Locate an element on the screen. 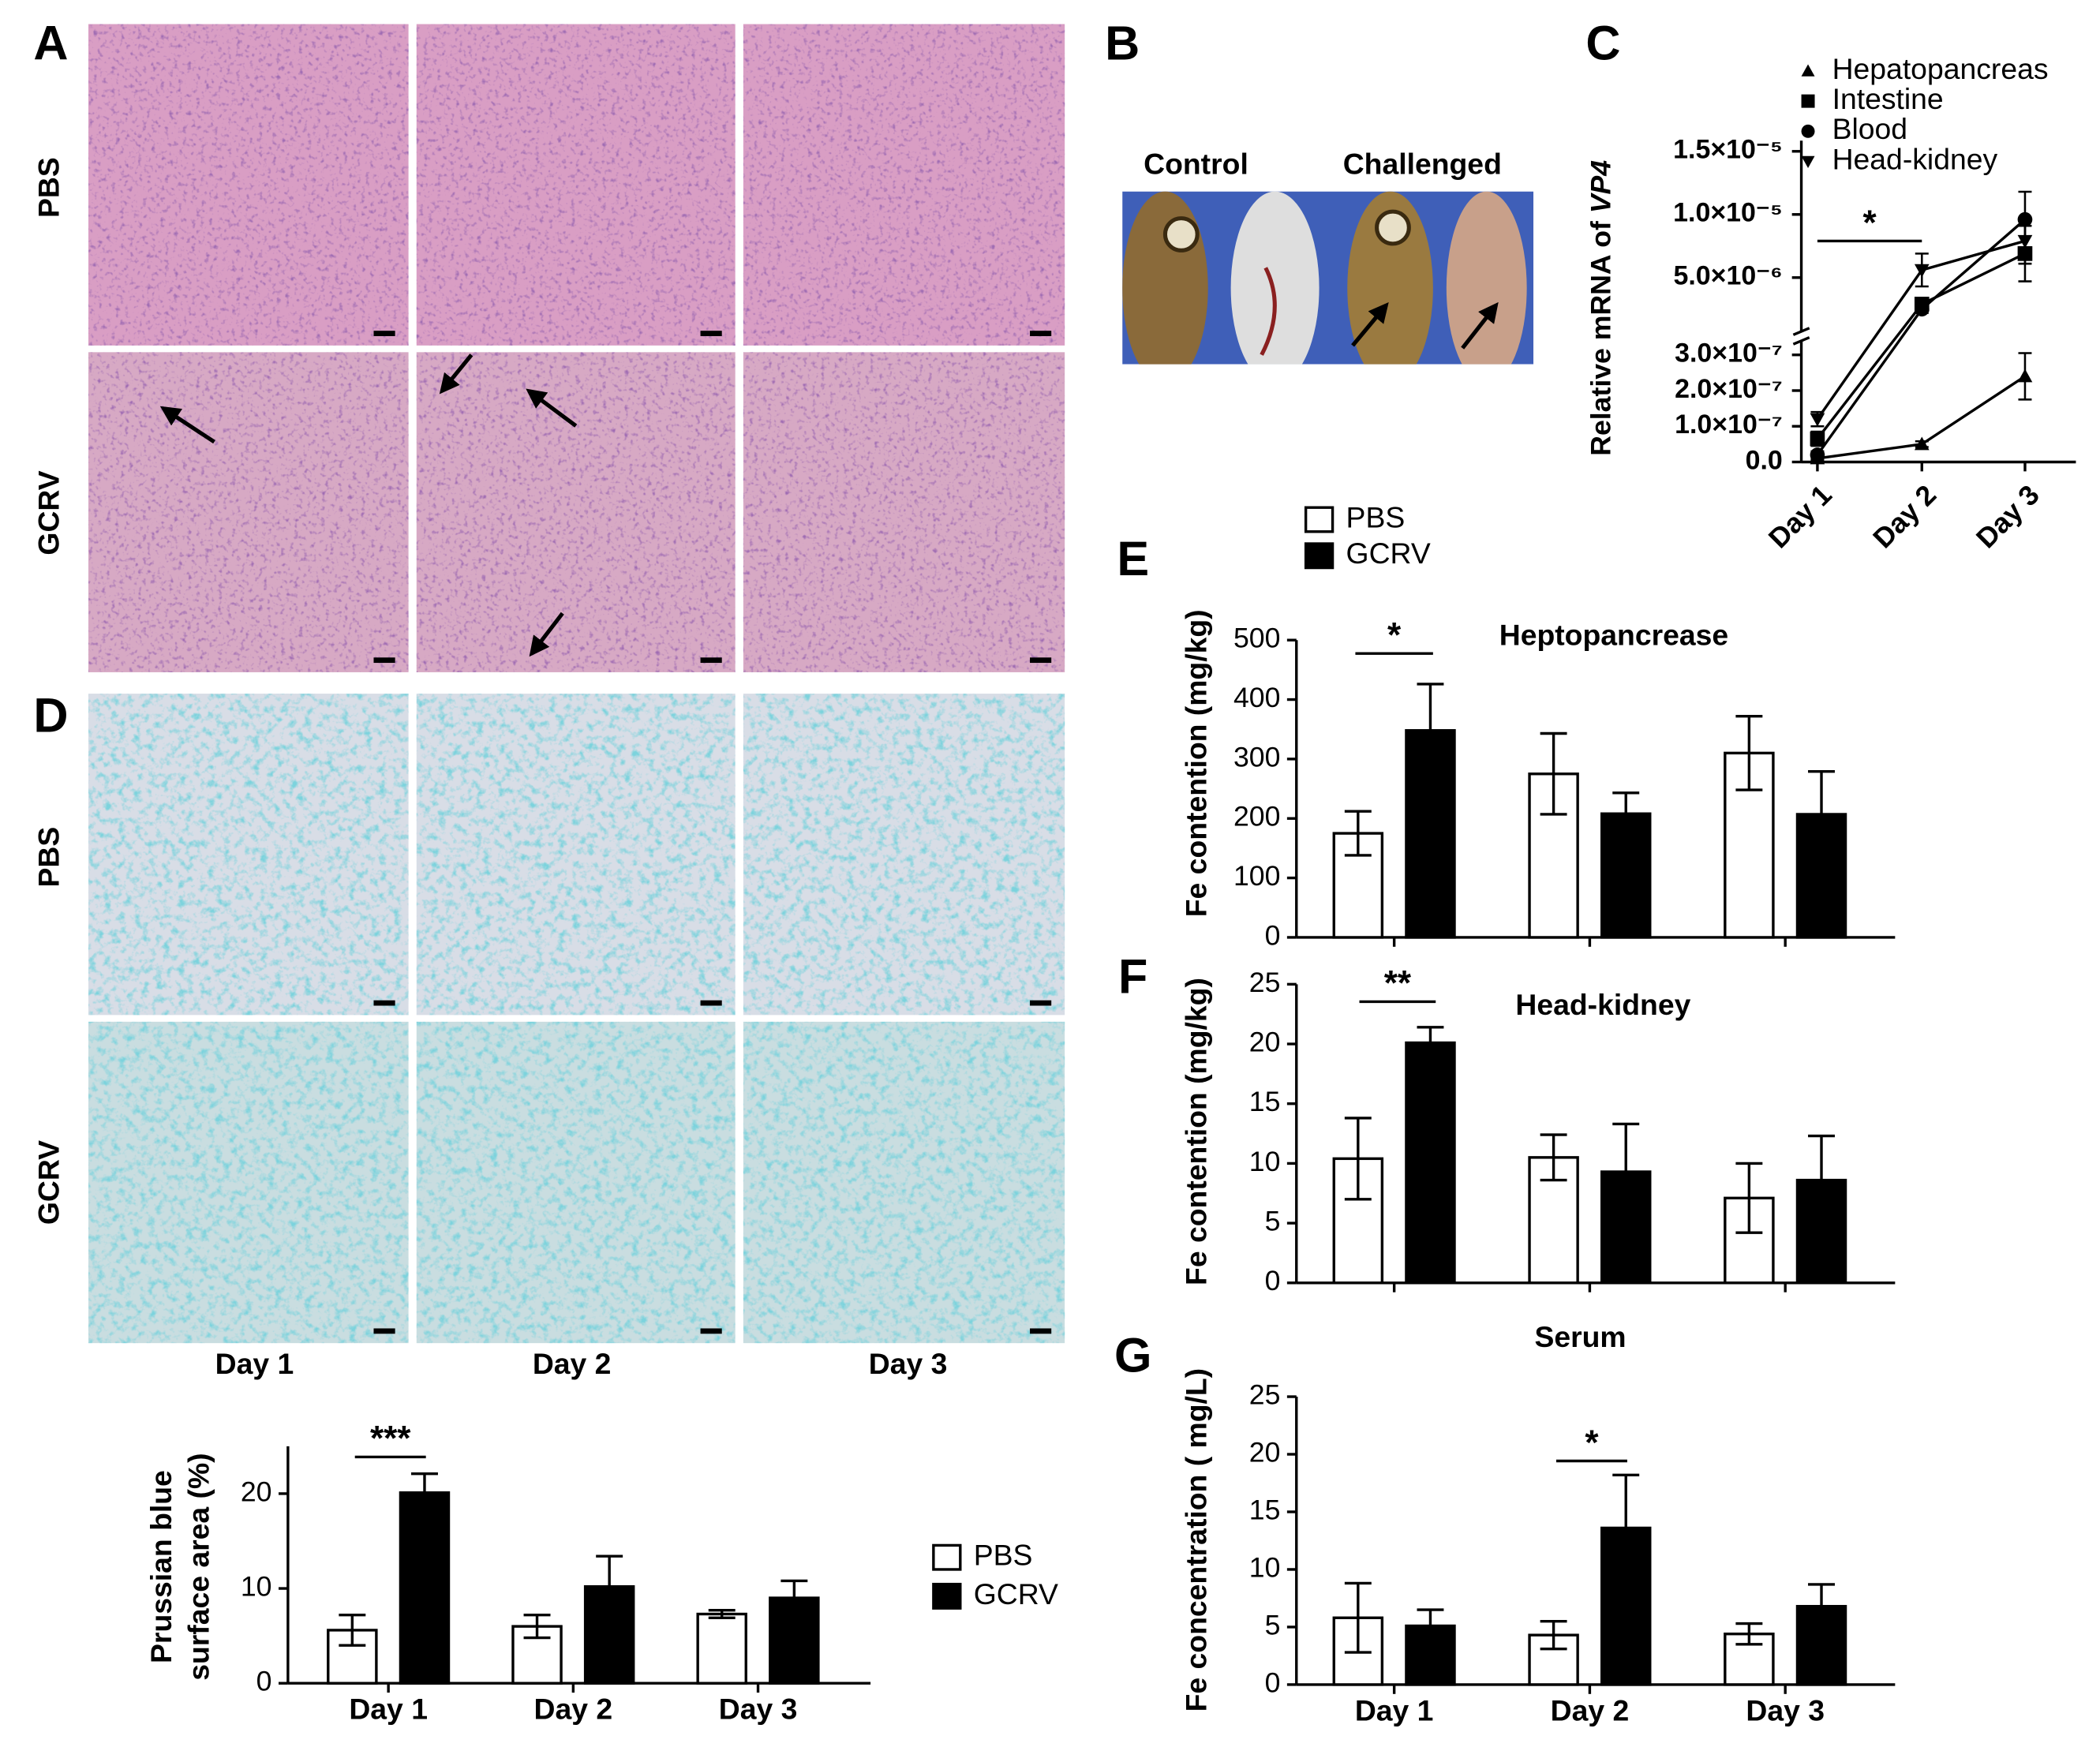  panel-label: E is located at coordinates (1133, 558).